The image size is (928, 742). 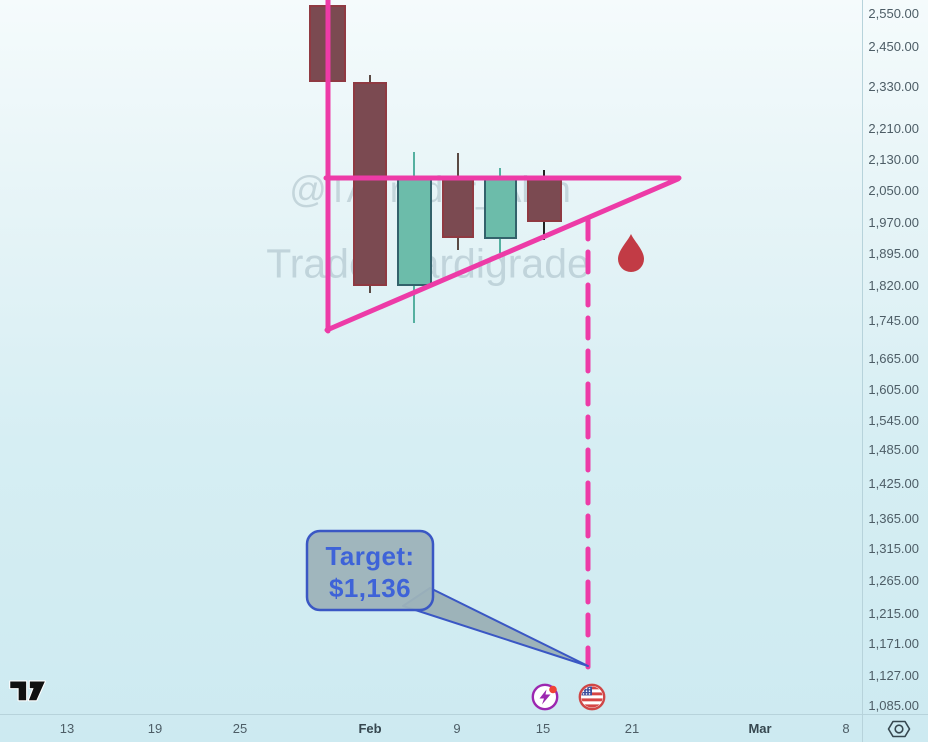 I want to click on target-callout-line2: $1,136, so click(x=370, y=588).